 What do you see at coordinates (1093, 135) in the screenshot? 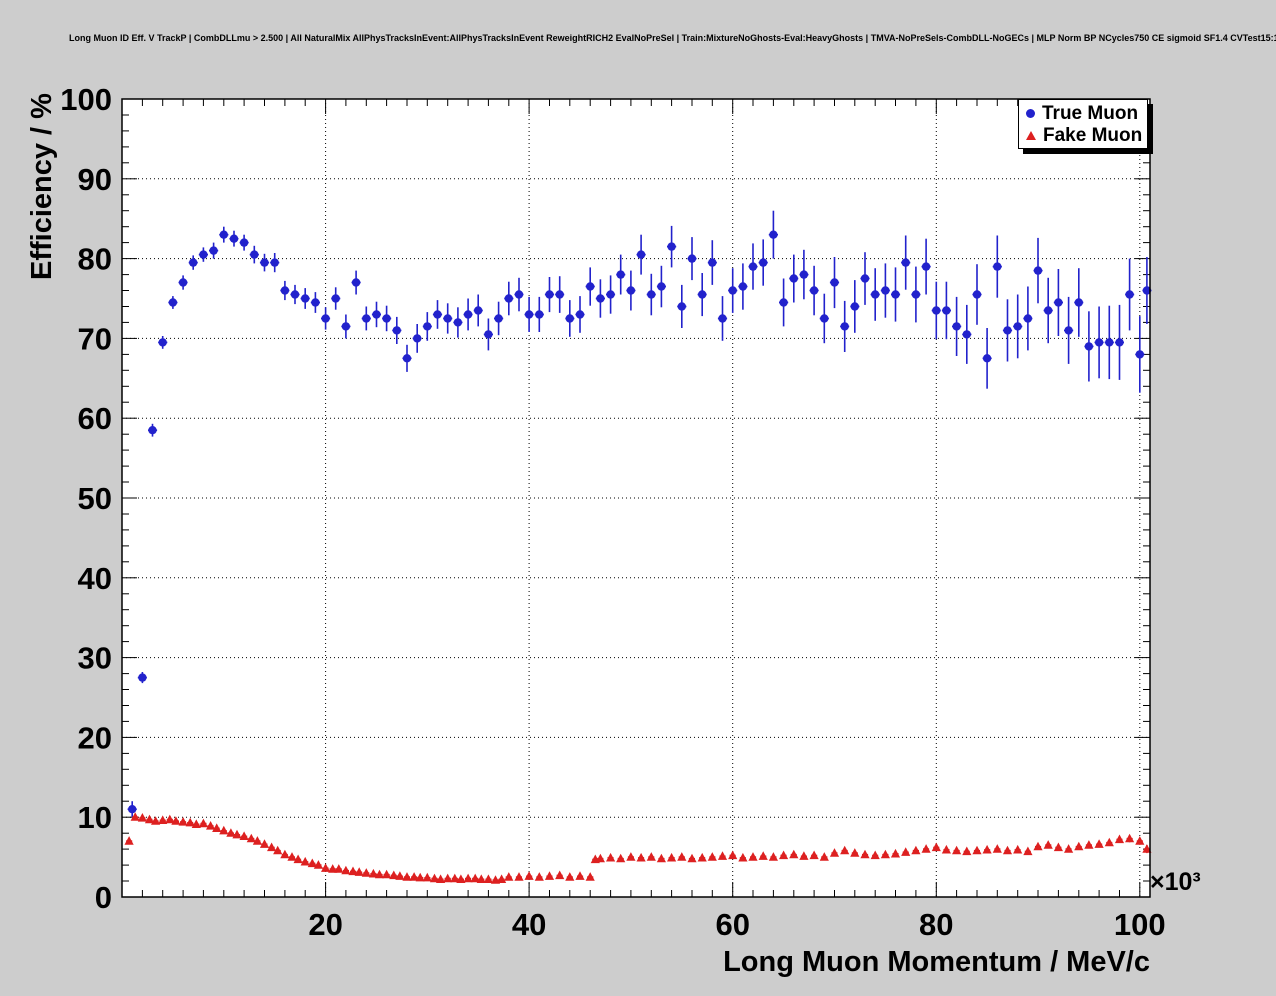
I see `legend-label-fake-muon: Fake Muon` at bounding box center [1093, 135].